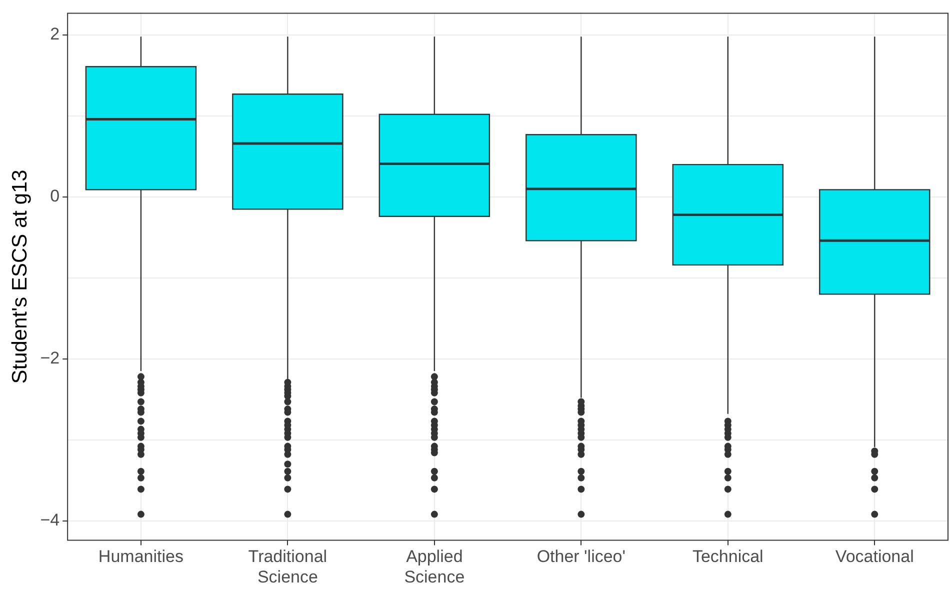  What do you see at coordinates (141, 556) in the screenshot?
I see `x-tick-label: Humanities` at bounding box center [141, 556].